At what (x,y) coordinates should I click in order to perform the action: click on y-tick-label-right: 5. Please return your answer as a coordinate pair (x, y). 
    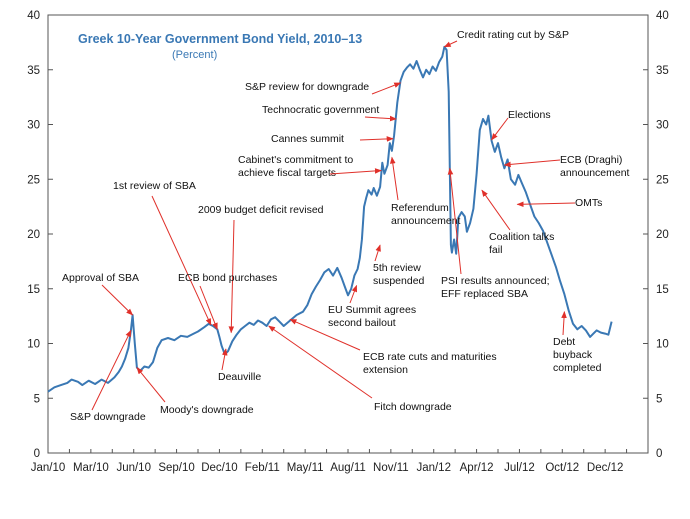
    Looking at the image, I should click on (659, 399).